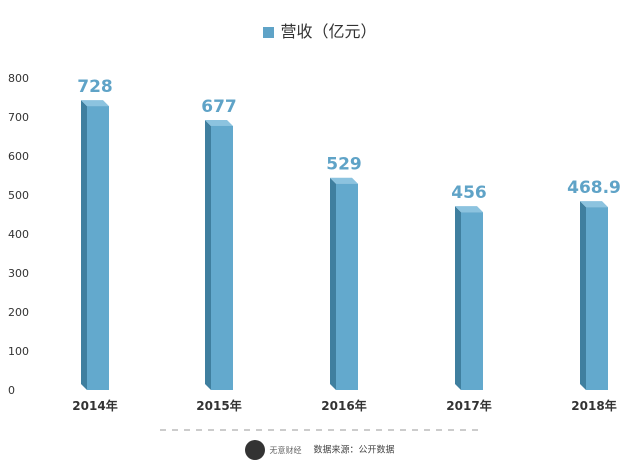  I want to click on y-axis: 0 100 200 300 400 500 600 700 800, so click(18, 234).